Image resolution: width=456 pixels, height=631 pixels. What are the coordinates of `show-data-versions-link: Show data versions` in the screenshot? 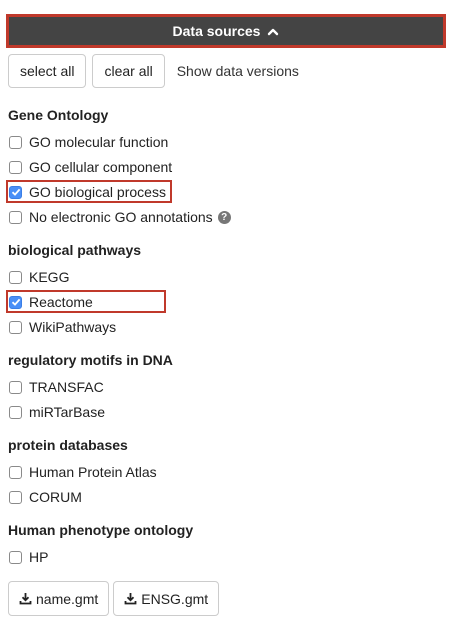 It's located at (237, 71).